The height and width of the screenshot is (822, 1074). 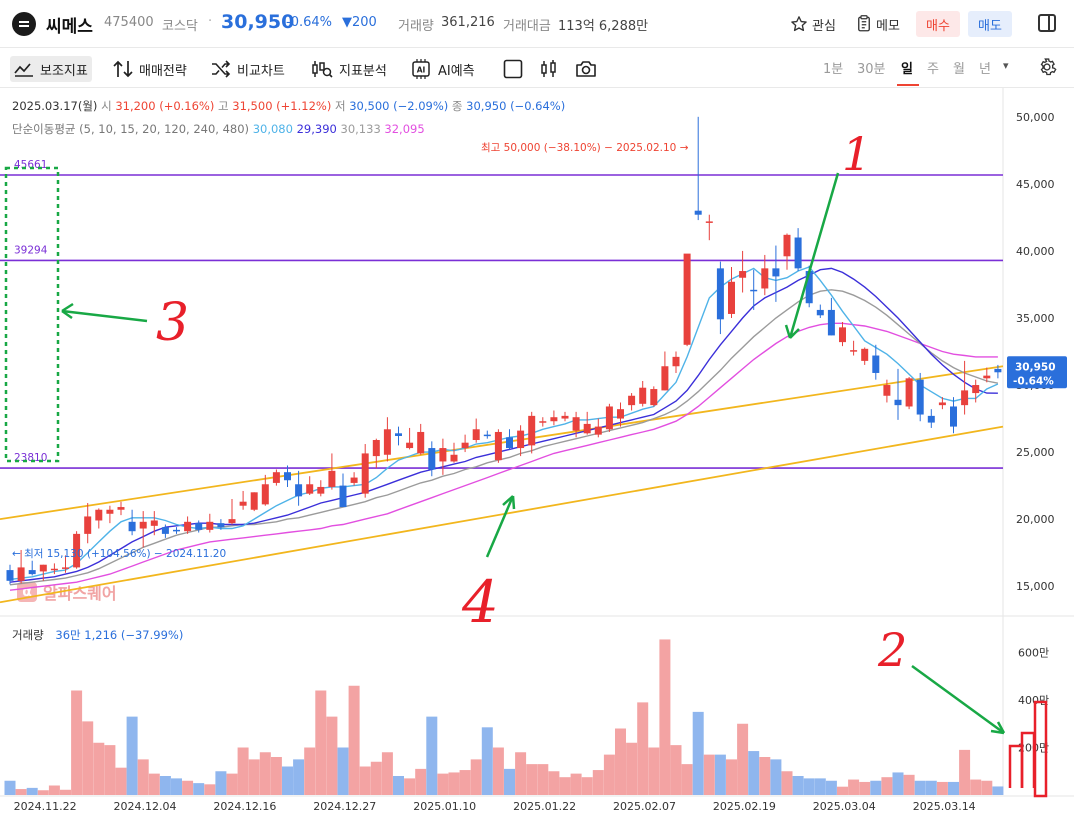 I want to click on period-1min: 1분, so click(x=833, y=69).